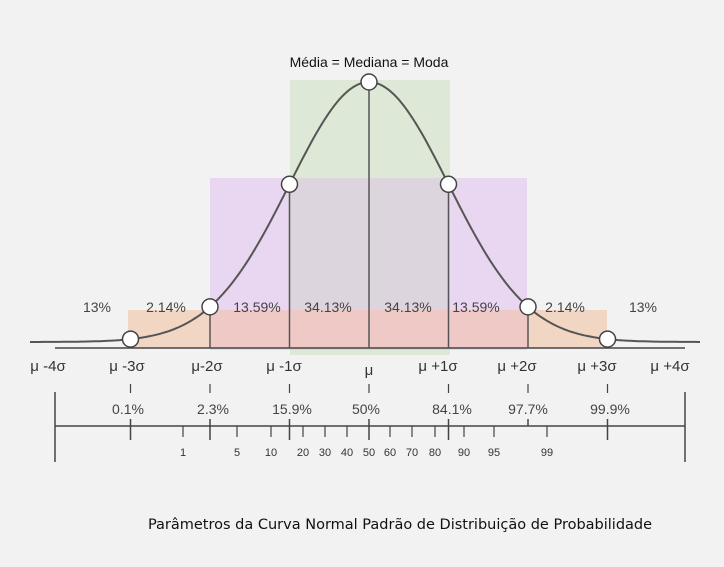  Describe the element at coordinates (303, 453) in the screenshot. I see `percentile-tick-label: 20` at that location.